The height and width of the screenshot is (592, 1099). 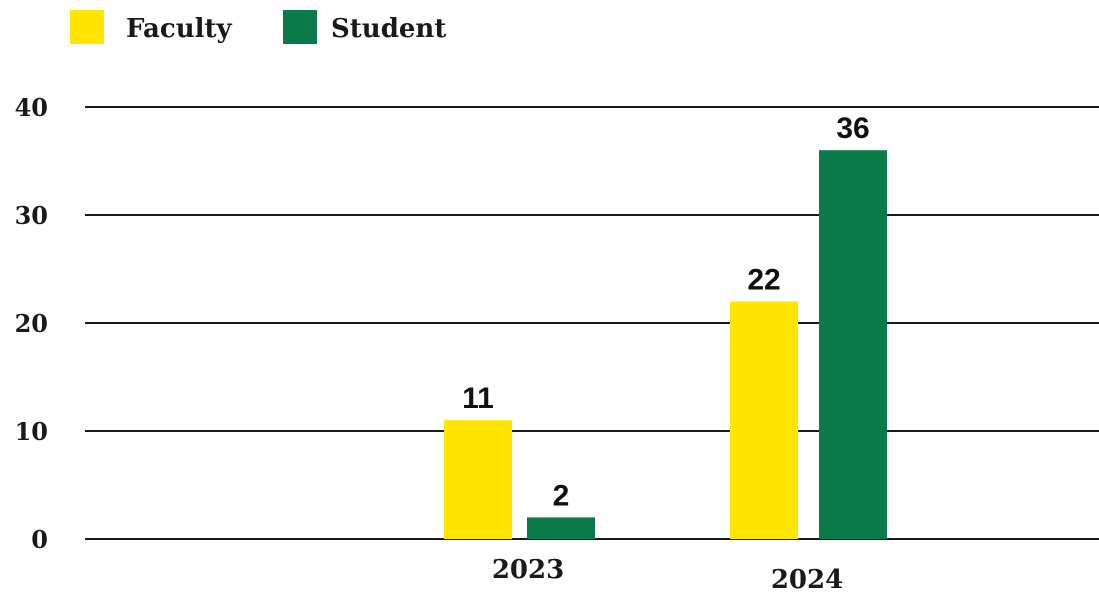 I want to click on legend-swatch-faculty, so click(x=87, y=27).